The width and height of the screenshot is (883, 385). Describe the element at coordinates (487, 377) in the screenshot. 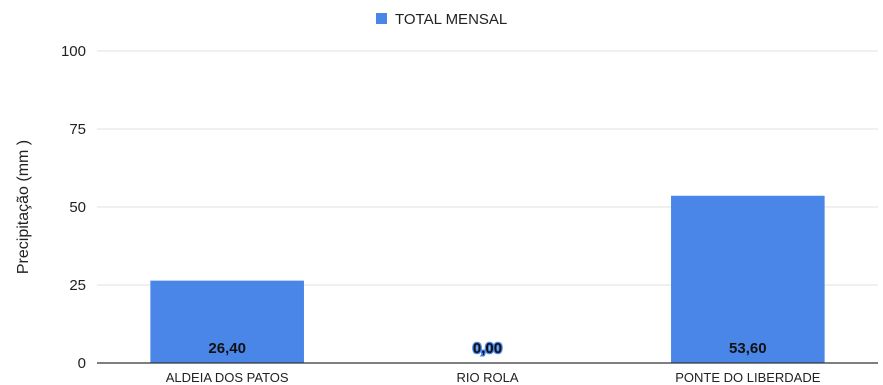

I see `x-tick-label: RIO ROLA` at that location.